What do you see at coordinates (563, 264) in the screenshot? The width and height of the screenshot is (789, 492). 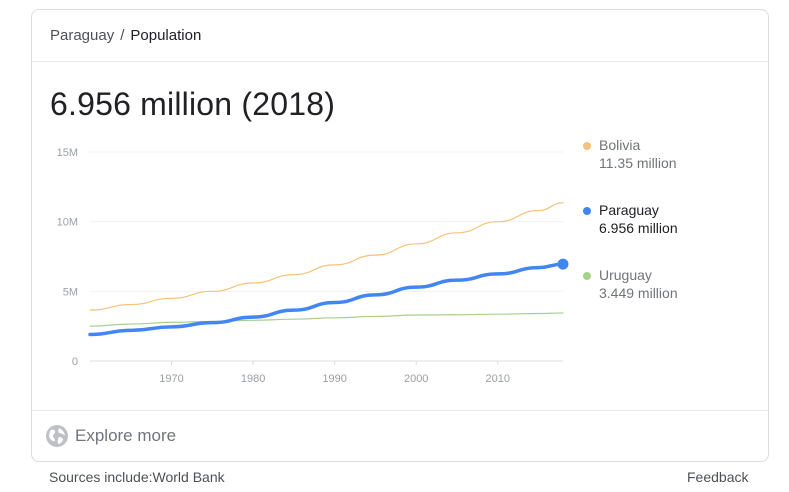 I see `series-endpoint-paraguay` at bounding box center [563, 264].